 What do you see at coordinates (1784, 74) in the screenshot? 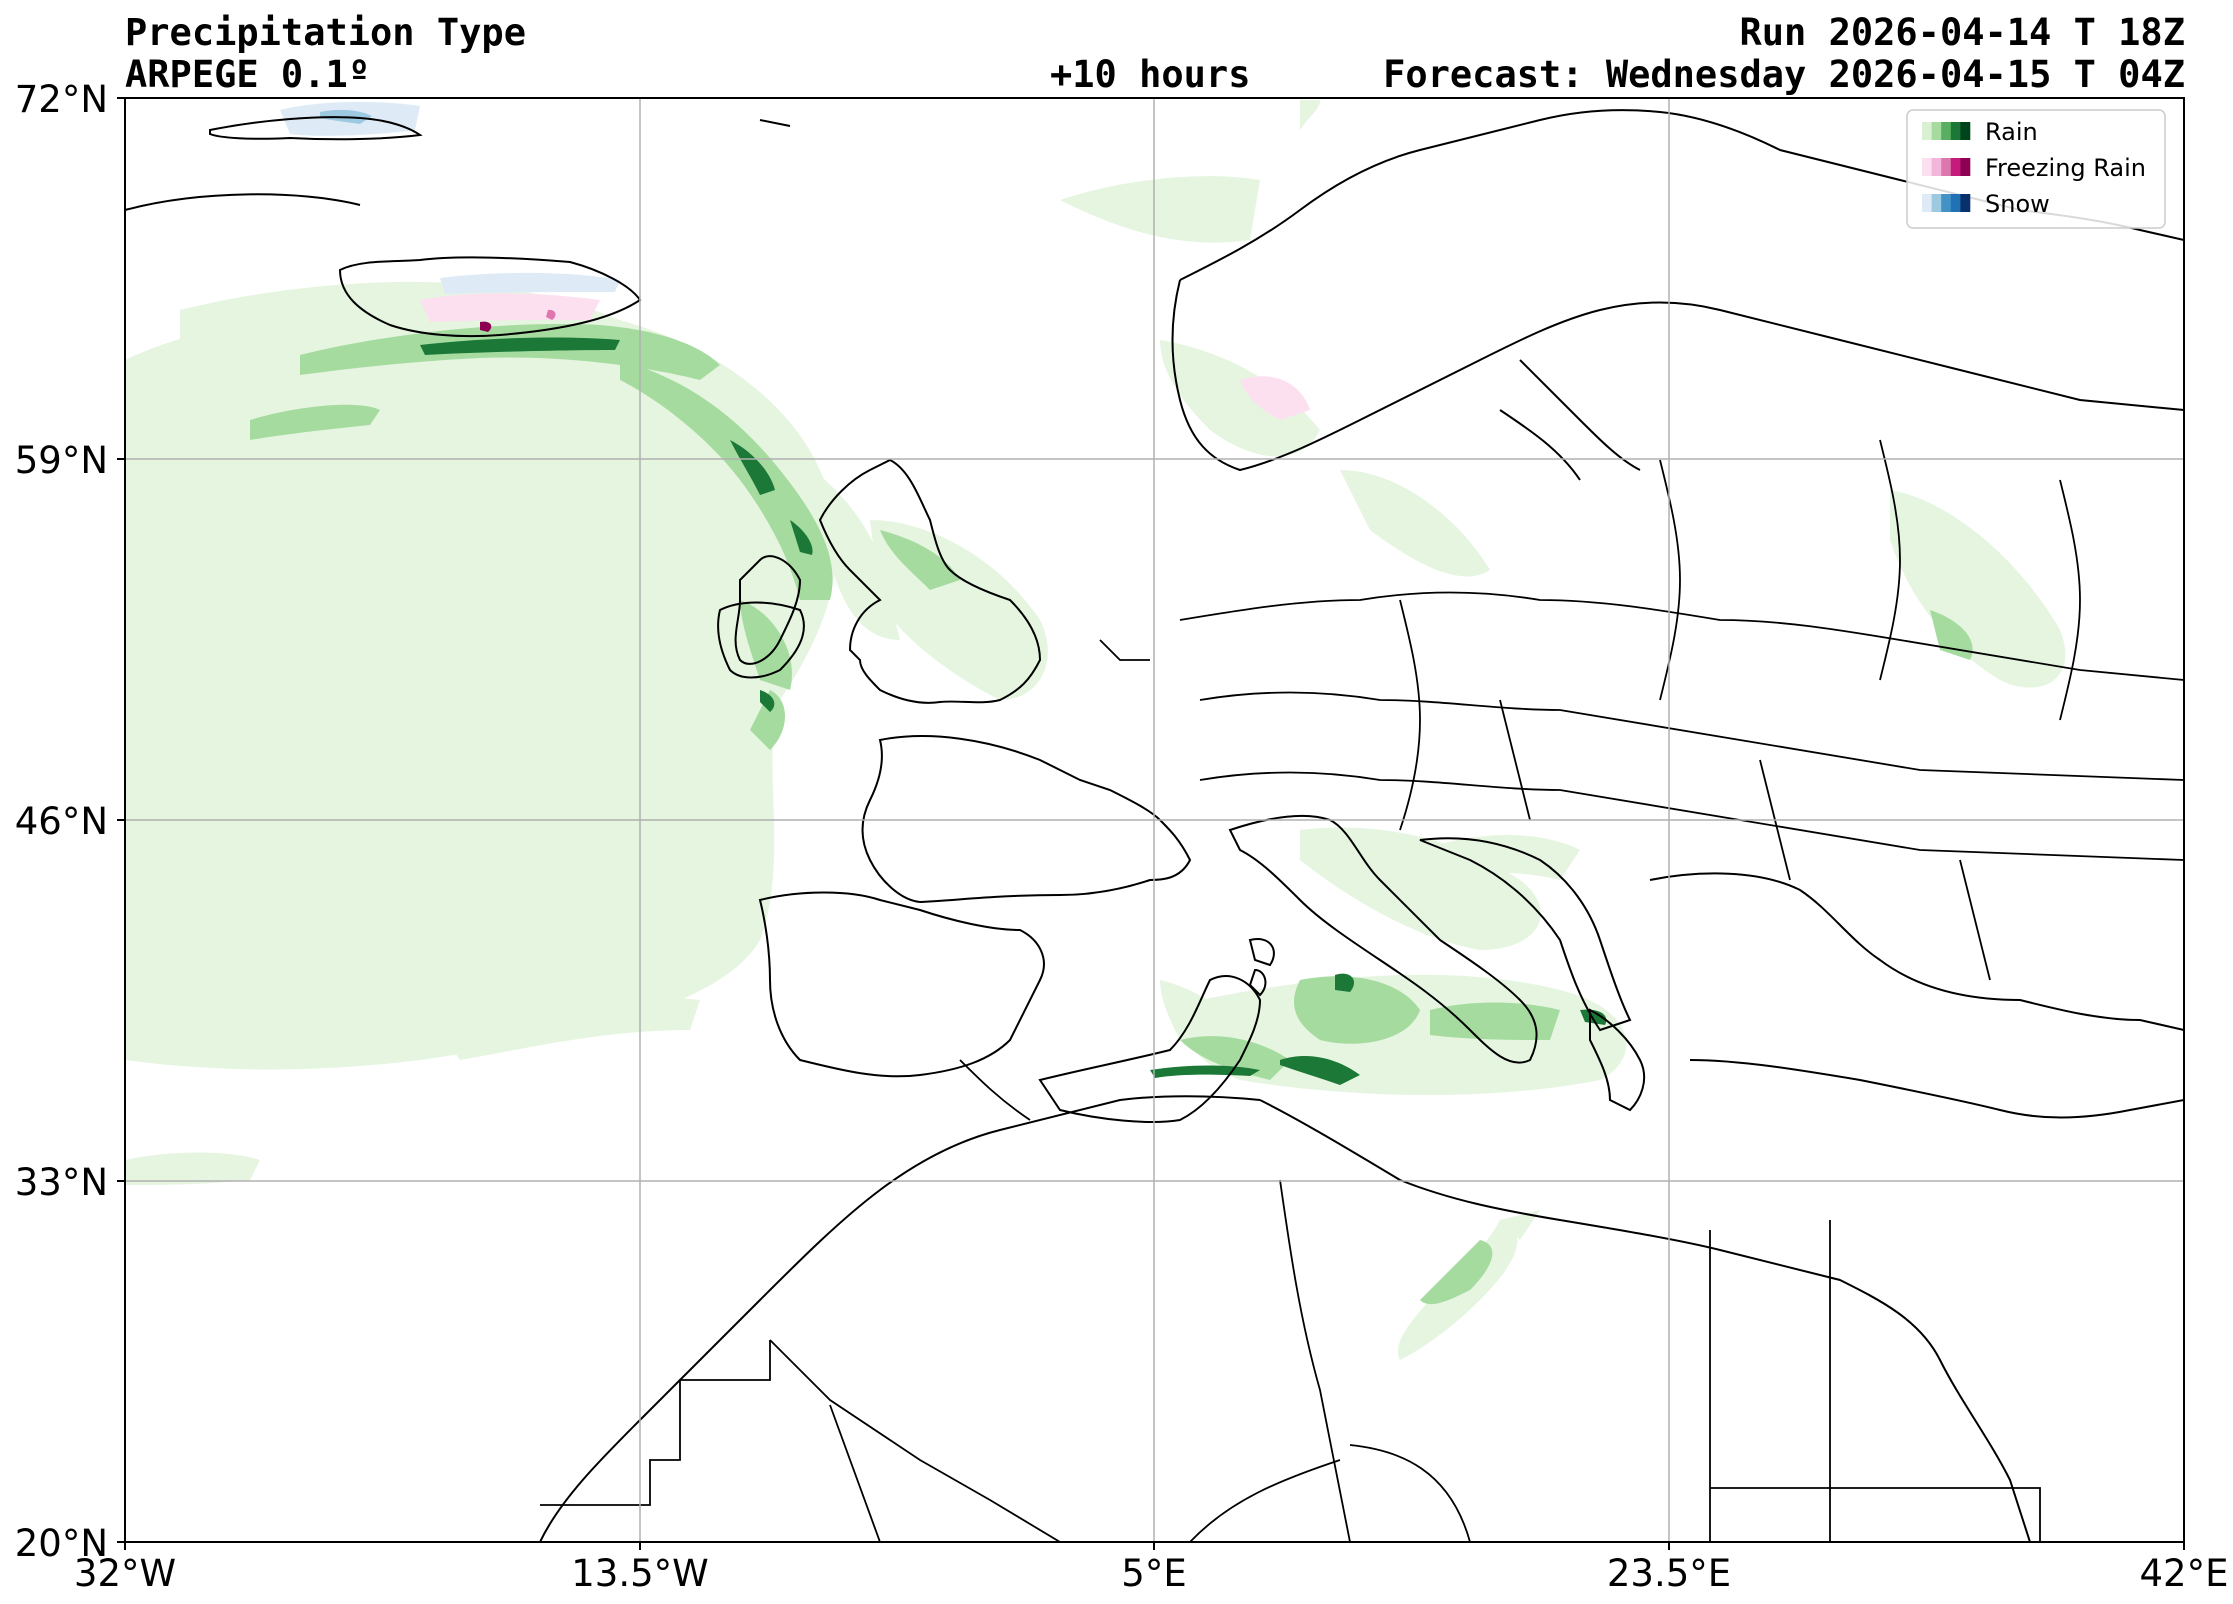
I see `forecast-time-label: Forecast: Wednesday 2026-04-15 T 04Z` at bounding box center [1784, 74].